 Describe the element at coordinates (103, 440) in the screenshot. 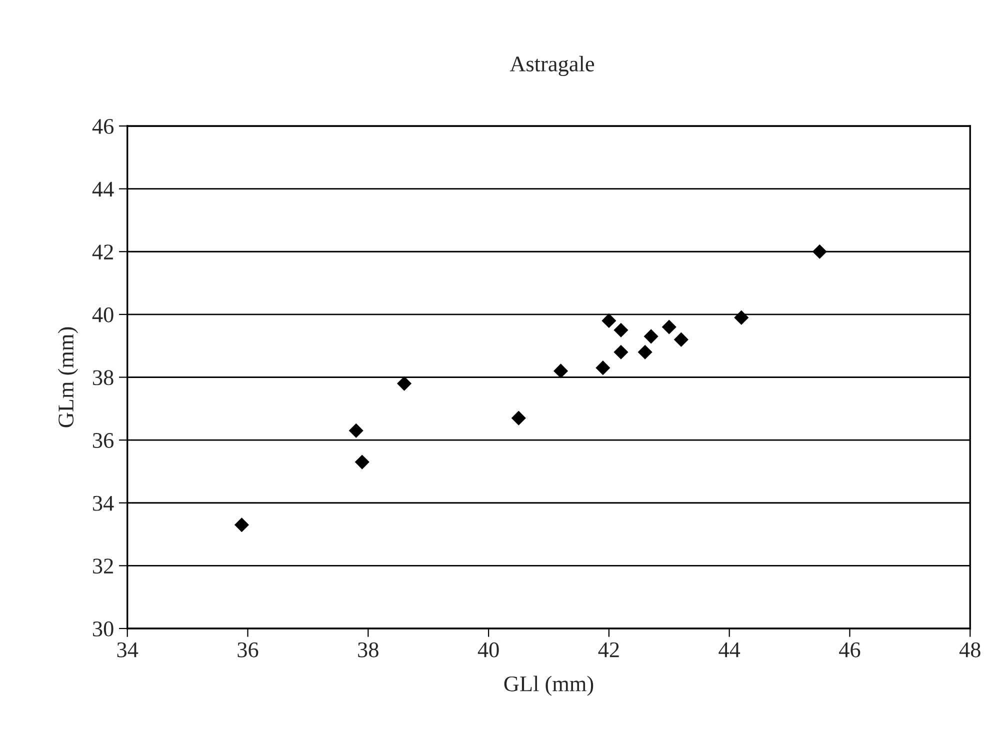

I see `y-tick-label: 36` at that location.